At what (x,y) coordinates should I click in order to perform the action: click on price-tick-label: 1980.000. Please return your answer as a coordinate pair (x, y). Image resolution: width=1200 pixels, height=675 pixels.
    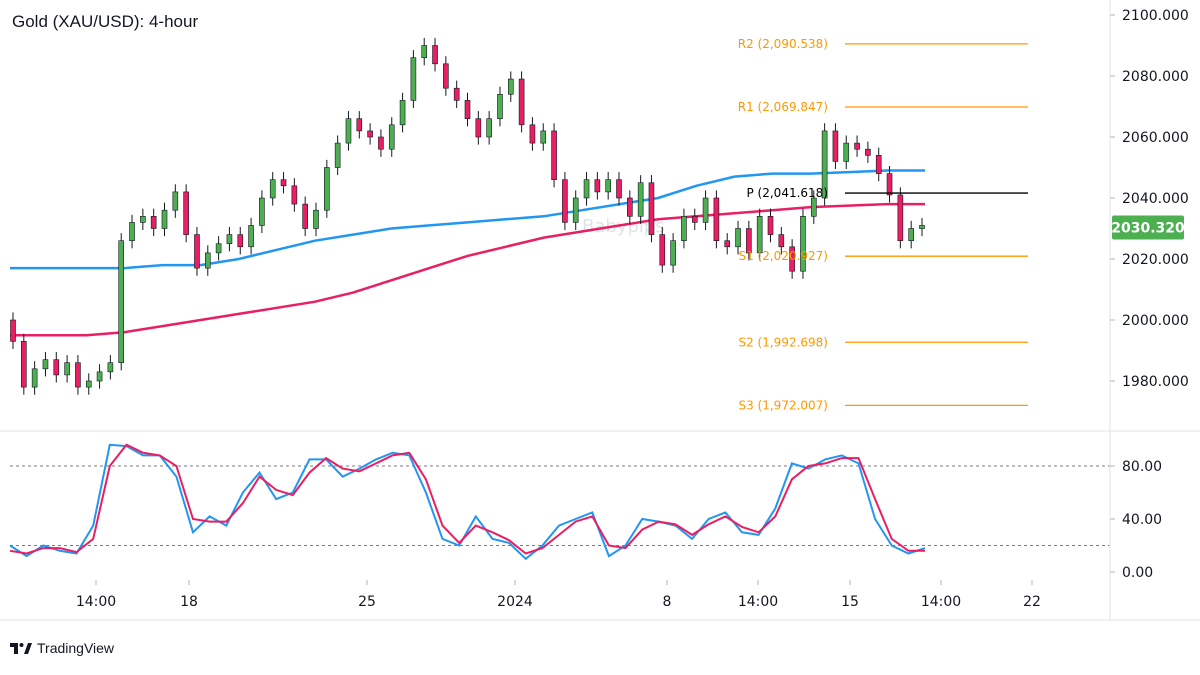
    Looking at the image, I should click on (1155, 382).